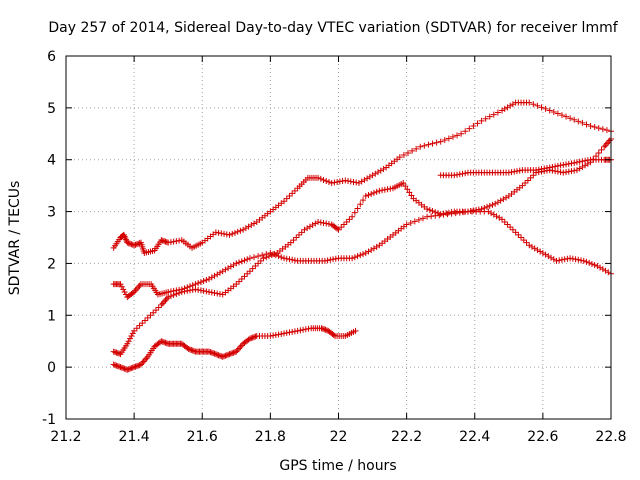  Describe the element at coordinates (202, 437) in the screenshot. I see `x-tick-label: 21.6` at that location.